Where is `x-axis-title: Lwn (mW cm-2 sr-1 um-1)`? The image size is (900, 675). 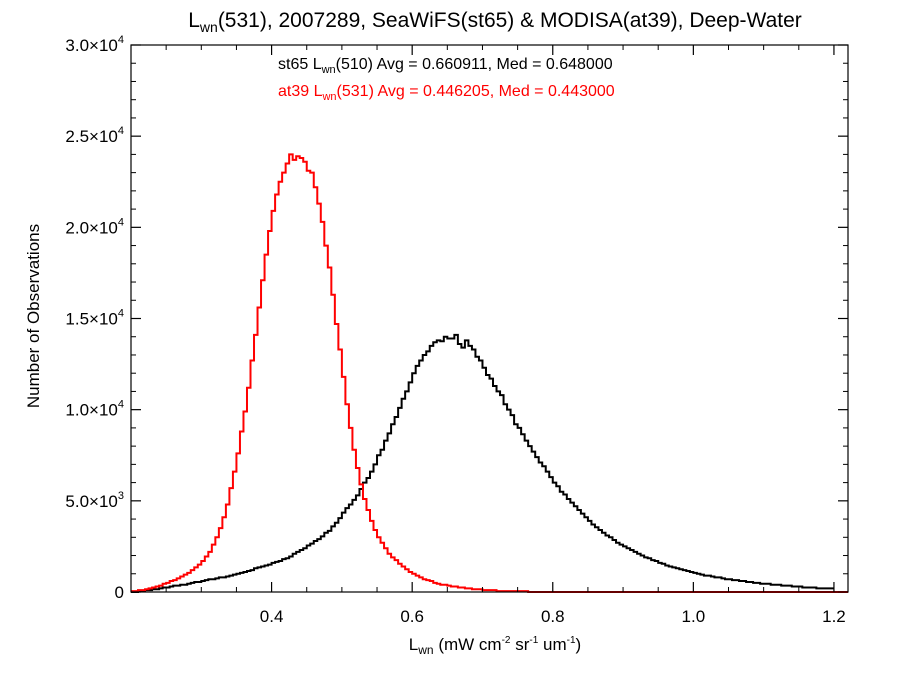
x-axis-title: Lwn (mW cm-2 sr-1 um-1) is located at coordinates (495, 646).